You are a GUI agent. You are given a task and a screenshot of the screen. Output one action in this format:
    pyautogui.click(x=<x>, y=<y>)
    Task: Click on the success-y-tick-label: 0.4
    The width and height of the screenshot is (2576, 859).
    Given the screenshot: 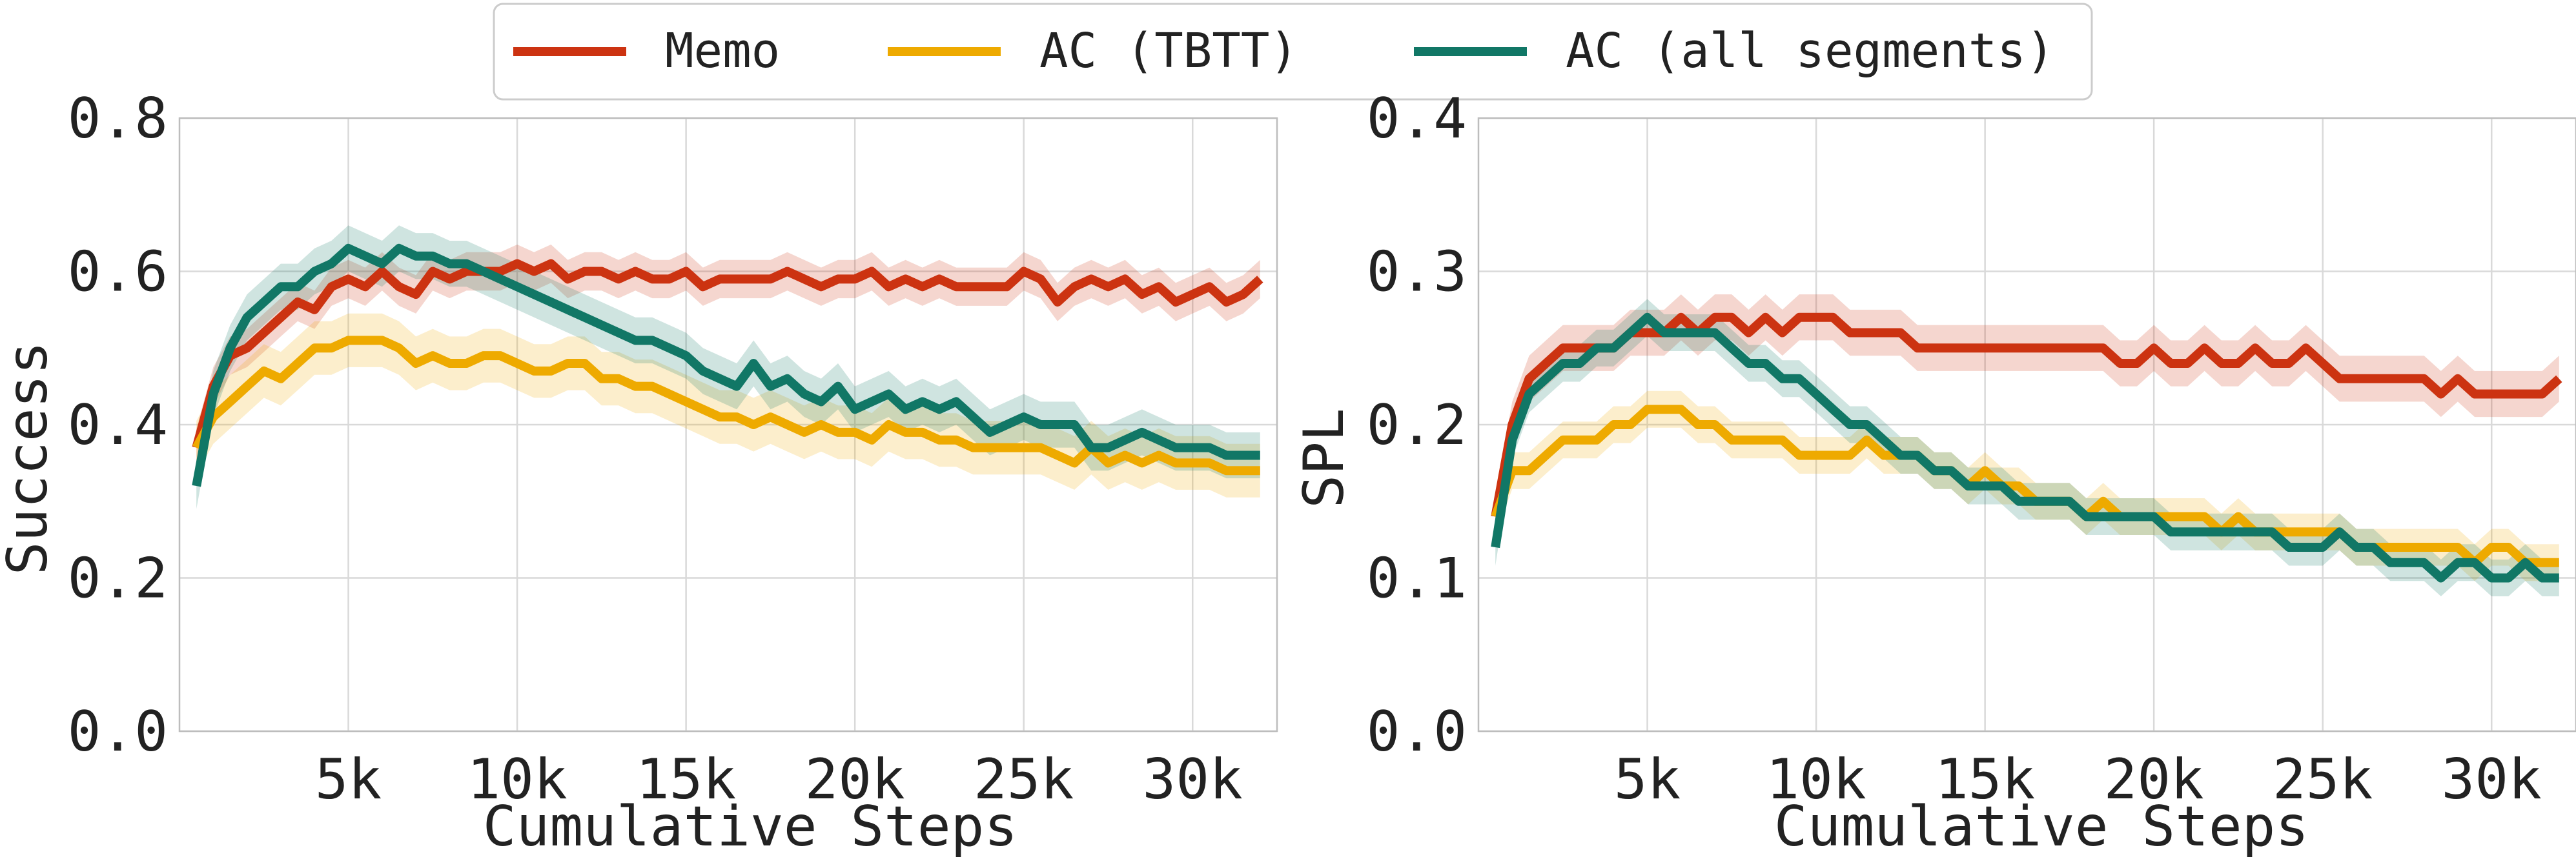 What is the action you would take?
    pyautogui.click(x=118, y=425)
    